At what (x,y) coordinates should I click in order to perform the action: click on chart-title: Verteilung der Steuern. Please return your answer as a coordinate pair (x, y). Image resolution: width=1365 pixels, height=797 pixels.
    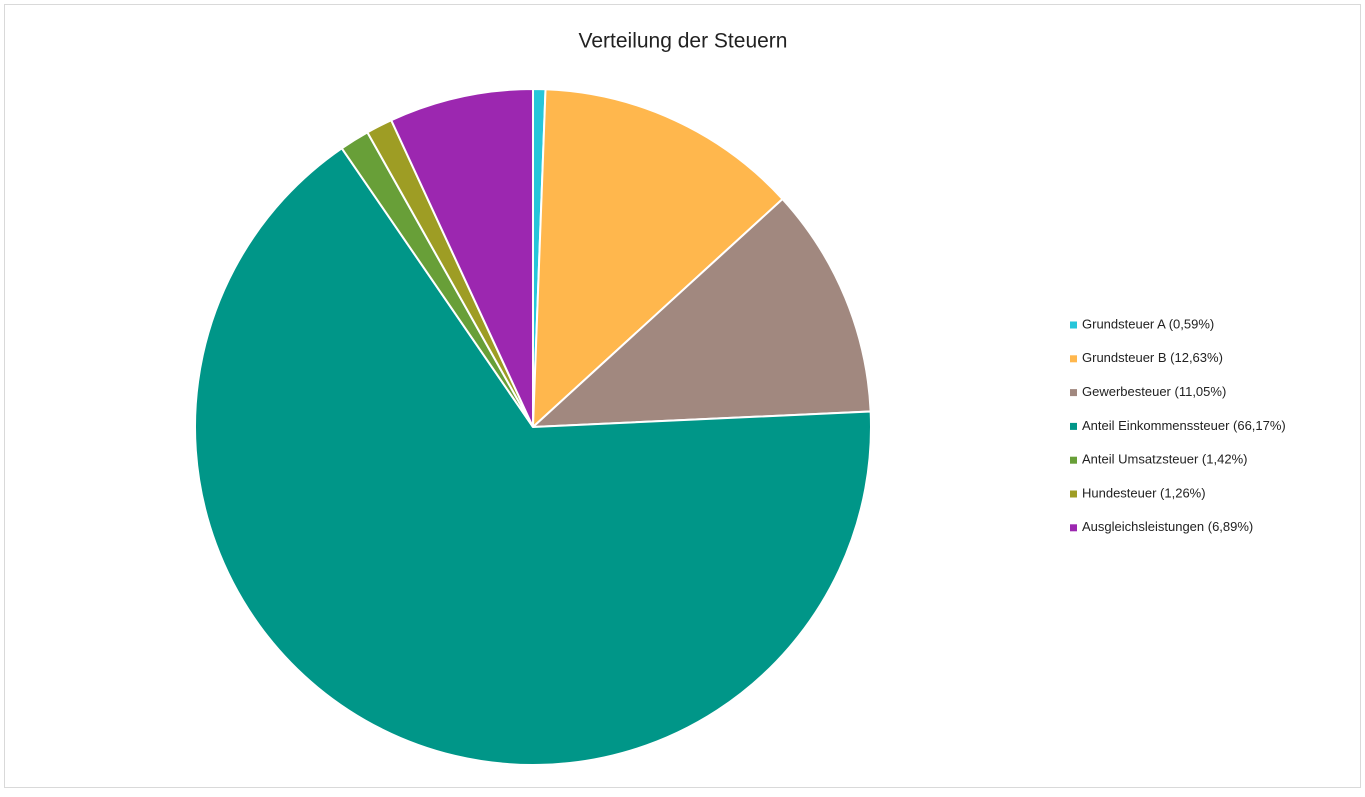
    Looking at the image, I should click on (683, 41).